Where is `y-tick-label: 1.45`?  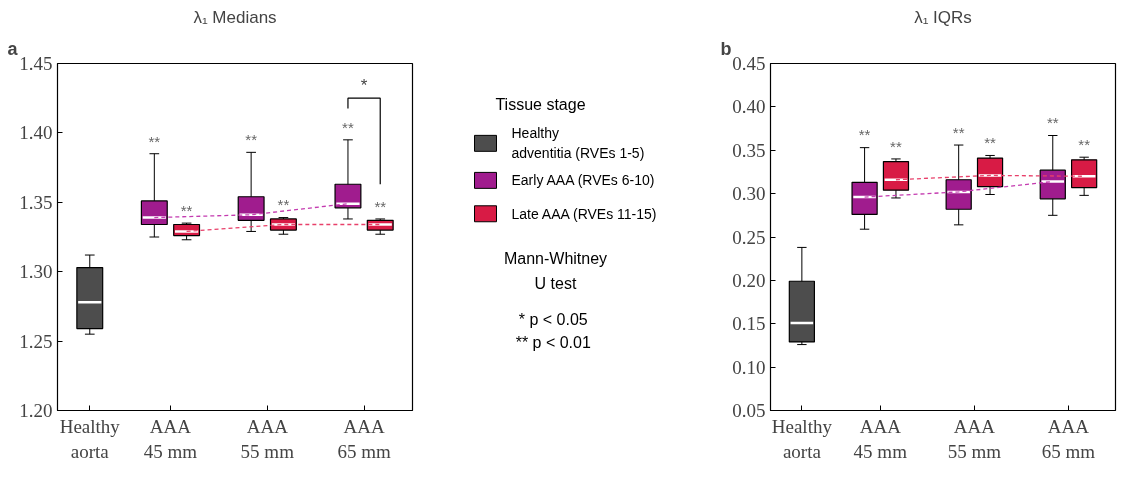 y-tick-label: 1.45 is located at coordinates (36, 63).